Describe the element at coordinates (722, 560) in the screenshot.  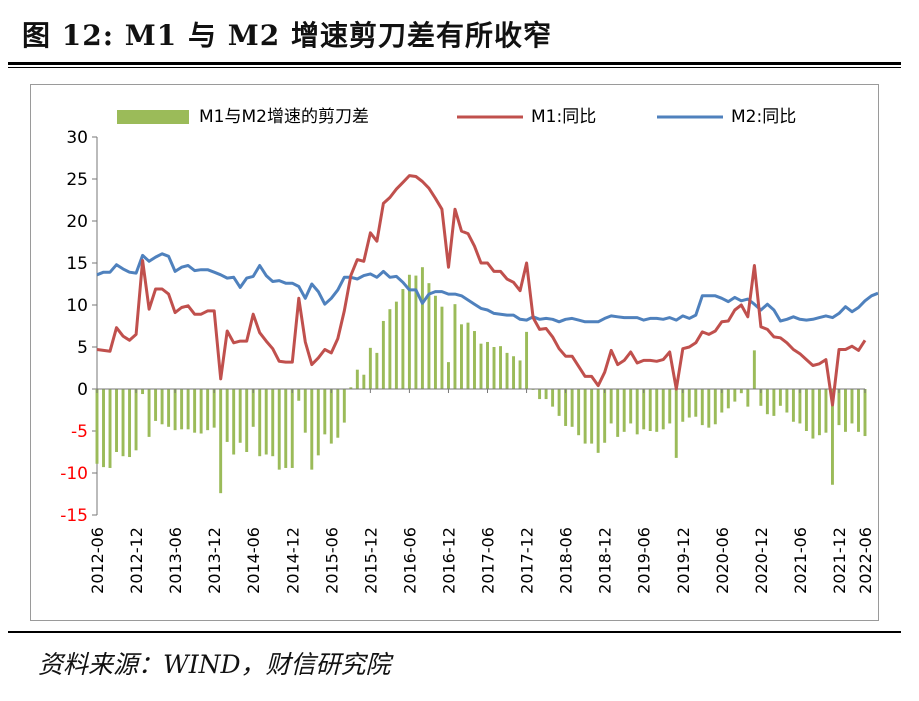
I see `x-tick-label: 2020-06` at that location.